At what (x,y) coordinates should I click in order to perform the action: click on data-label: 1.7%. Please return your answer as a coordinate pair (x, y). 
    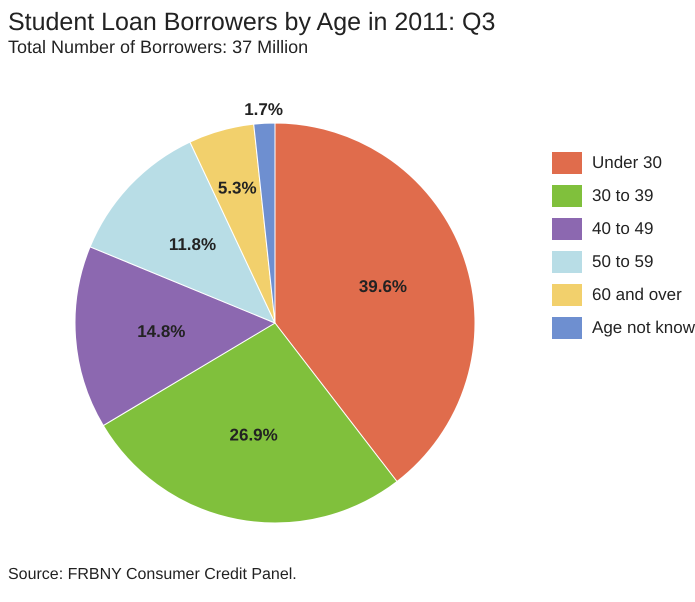
    Looking at the image, I should click on (263, 109).